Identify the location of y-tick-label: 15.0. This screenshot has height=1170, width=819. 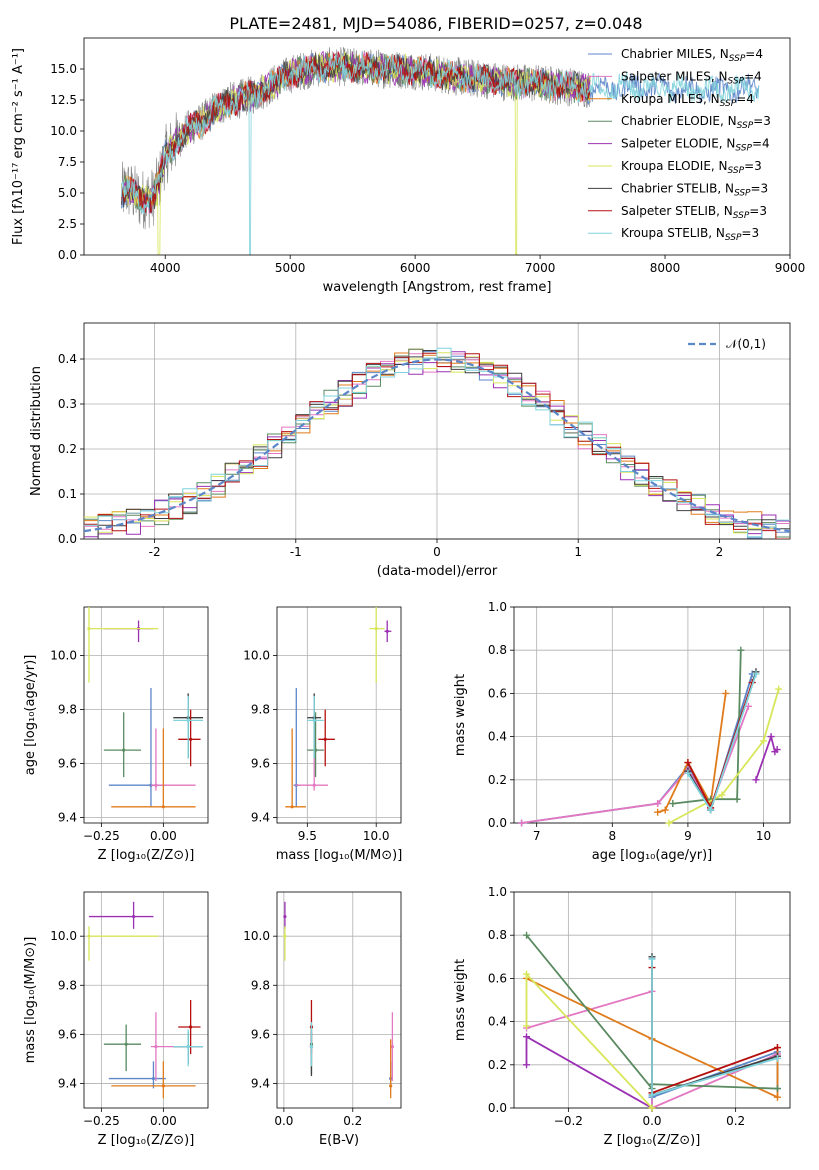
(63, 69).